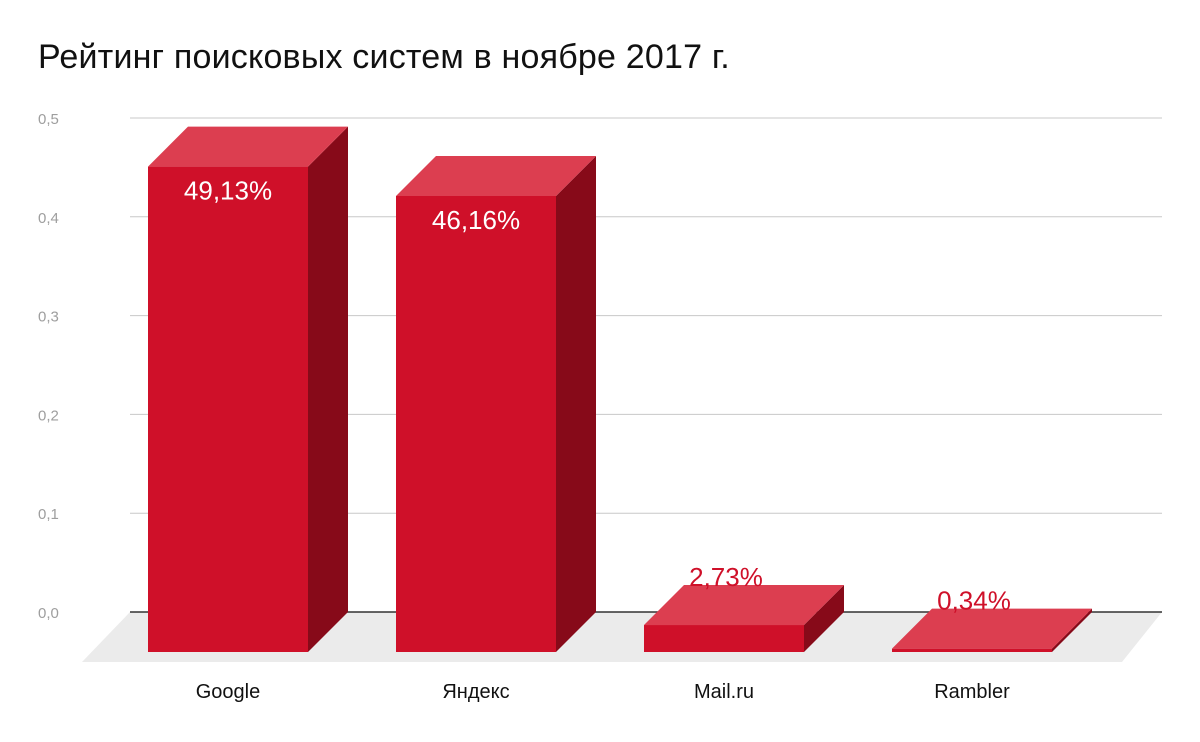 The width and height of the screenshot is (1200, 742). What do you see at coordinates (974, 601) in the screenshot?
I see `data-label: 0,34%` at bounding box center [974, 601].